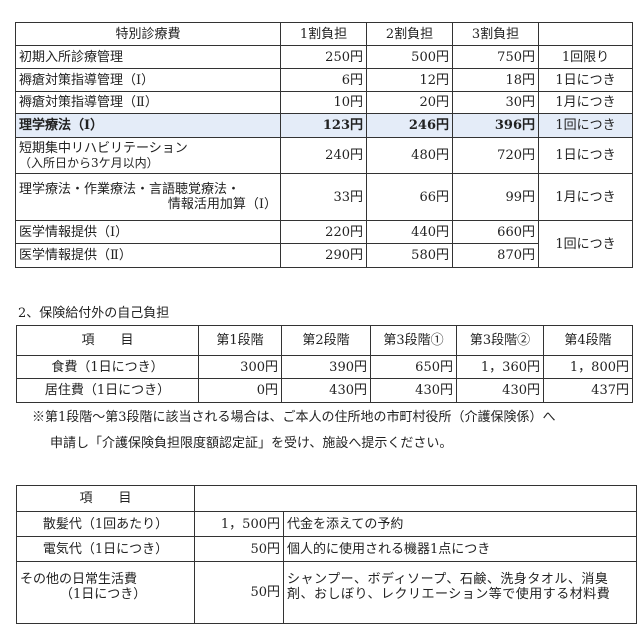 The width and height of the screenshot is (642, 634). I want to click on item-name: 短期集中リハビリテーション （入所日から3ケ月以内）, so click(148, 155).